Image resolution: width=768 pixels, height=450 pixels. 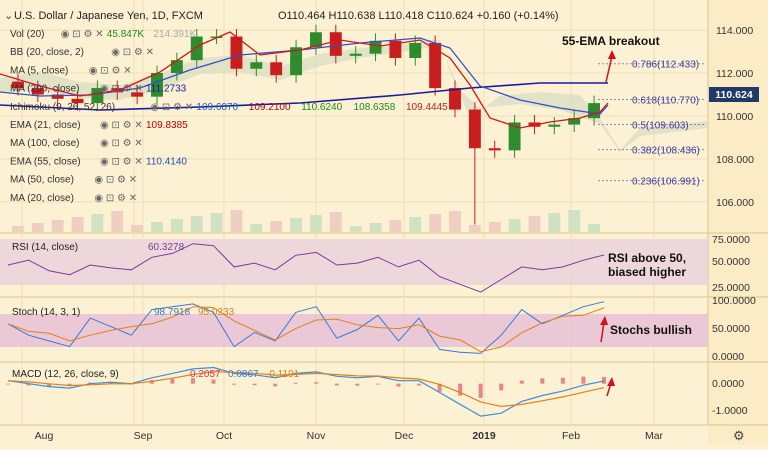 I want to click on breakout-arrow, so click(x=610, y=66).